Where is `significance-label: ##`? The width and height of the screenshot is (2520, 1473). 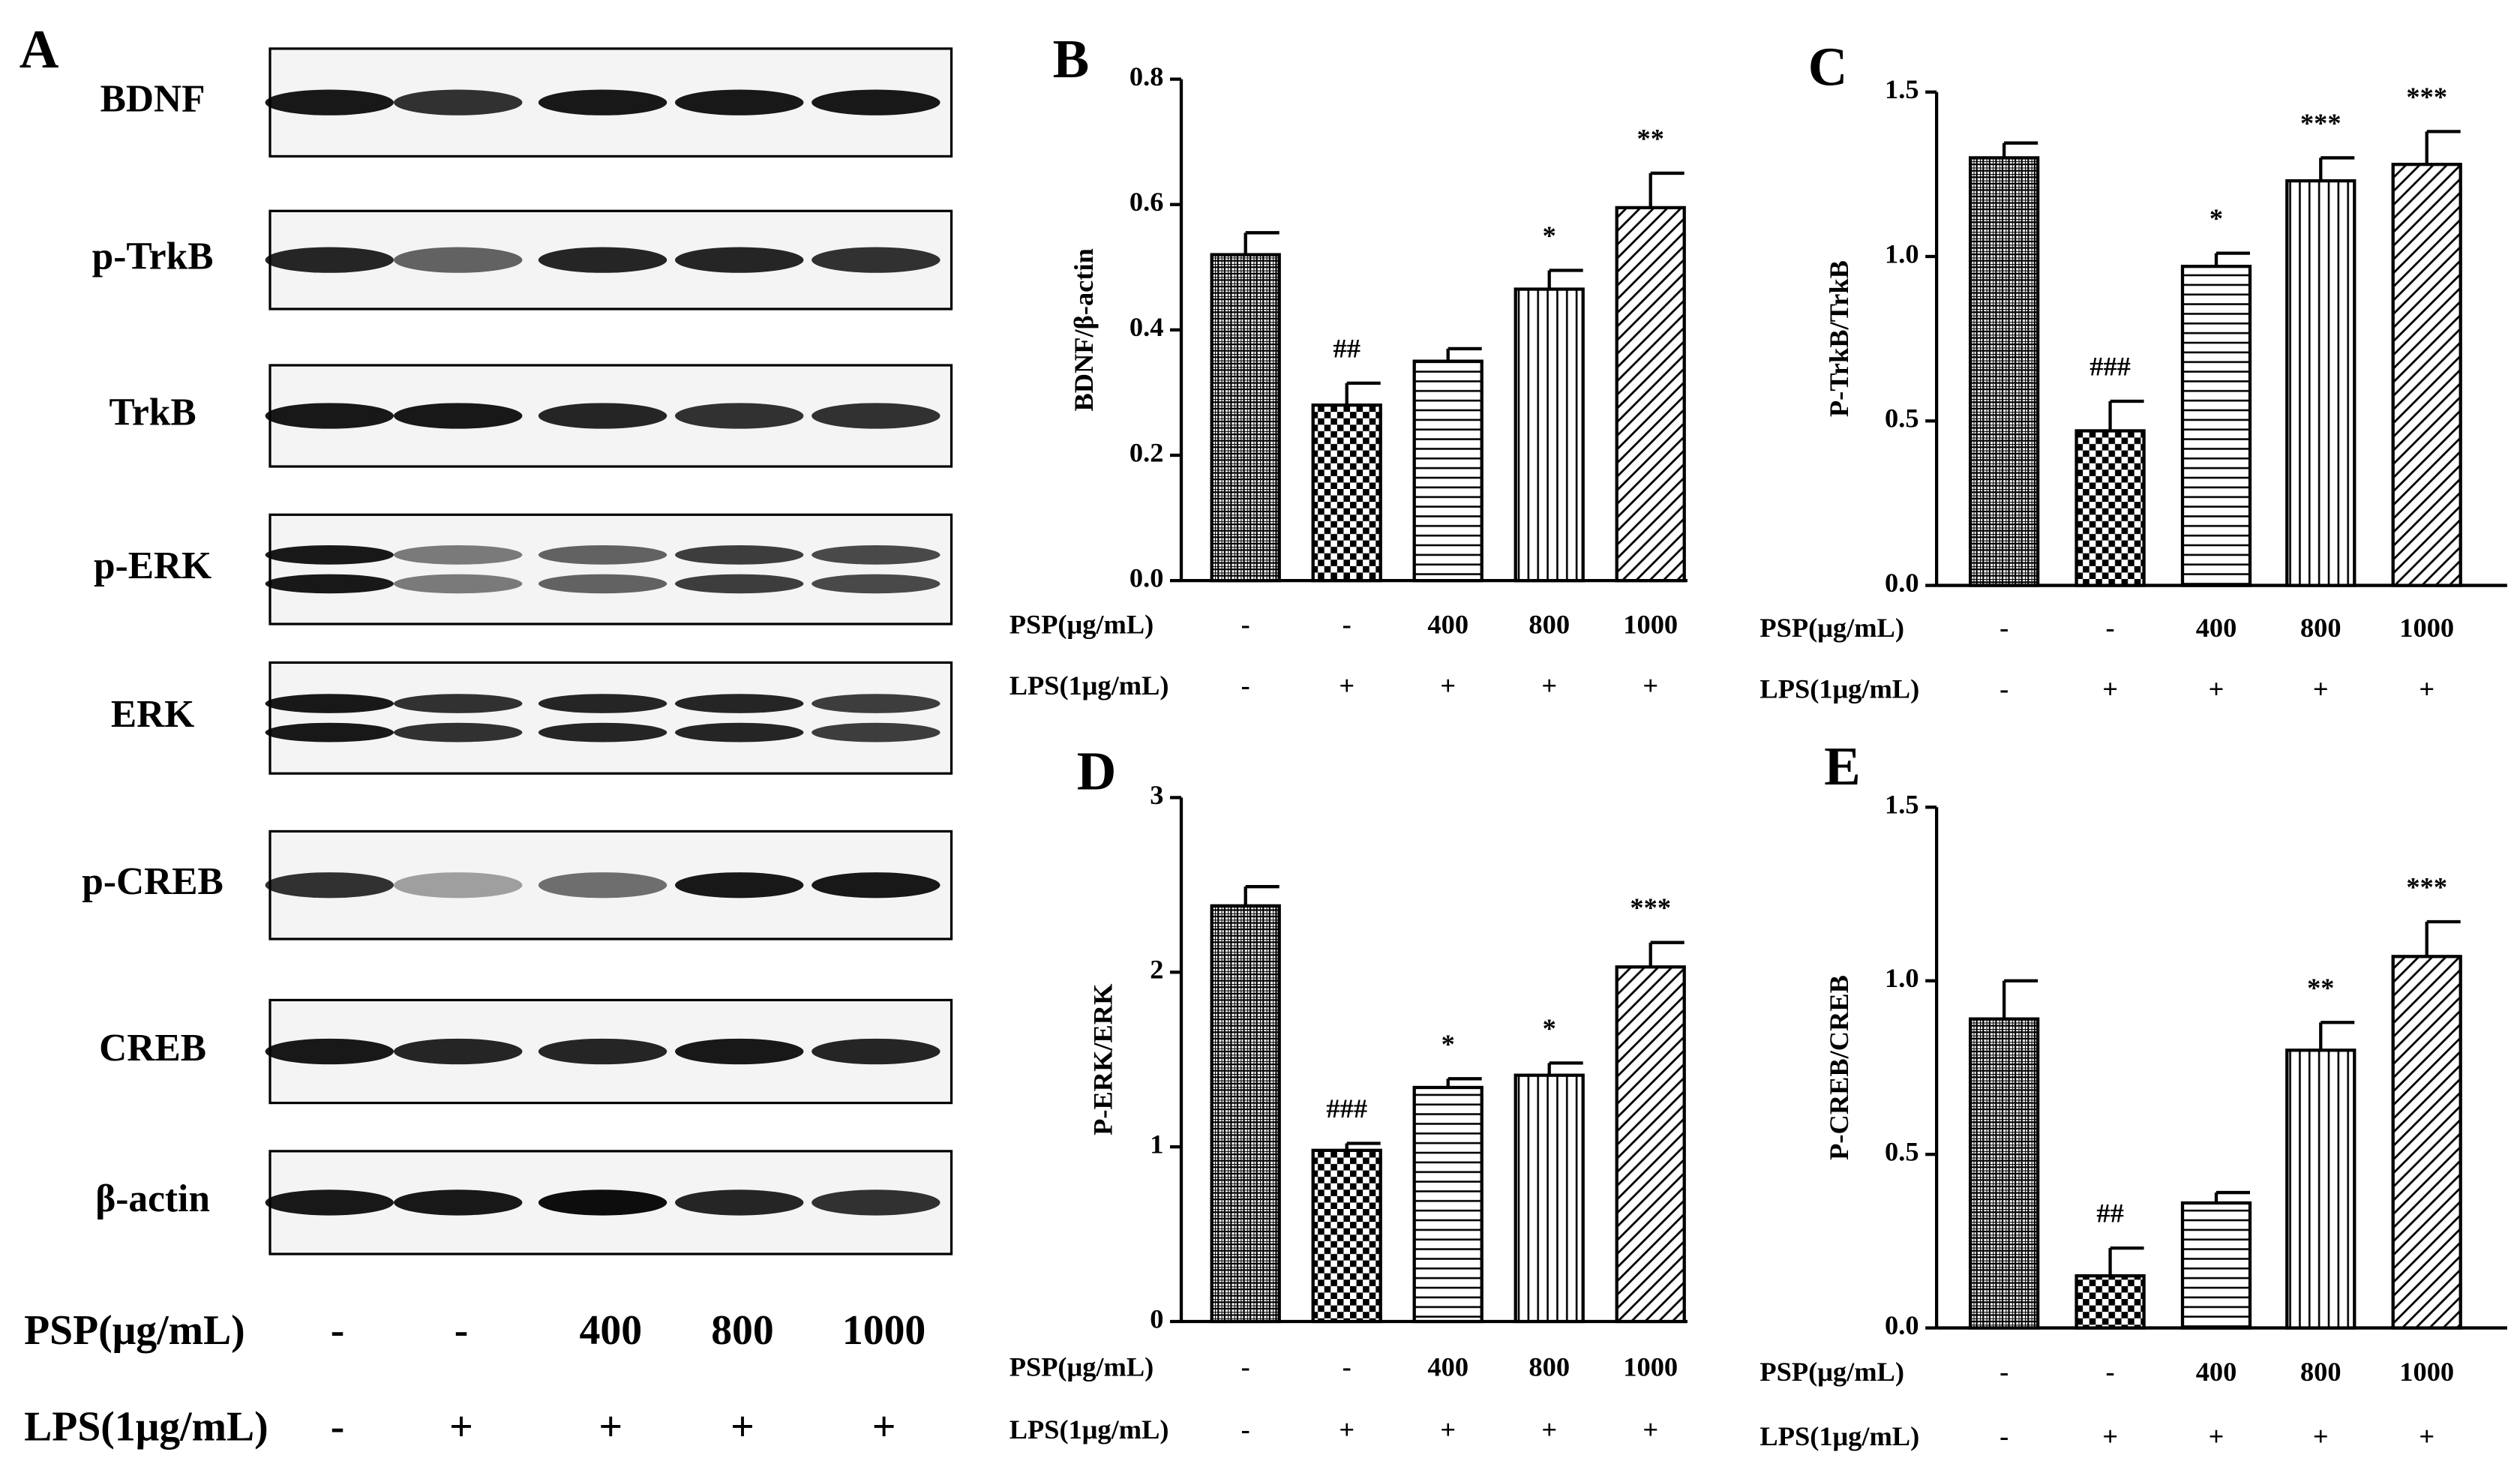 significance-label: ## is located at coordinates (1347, 348).